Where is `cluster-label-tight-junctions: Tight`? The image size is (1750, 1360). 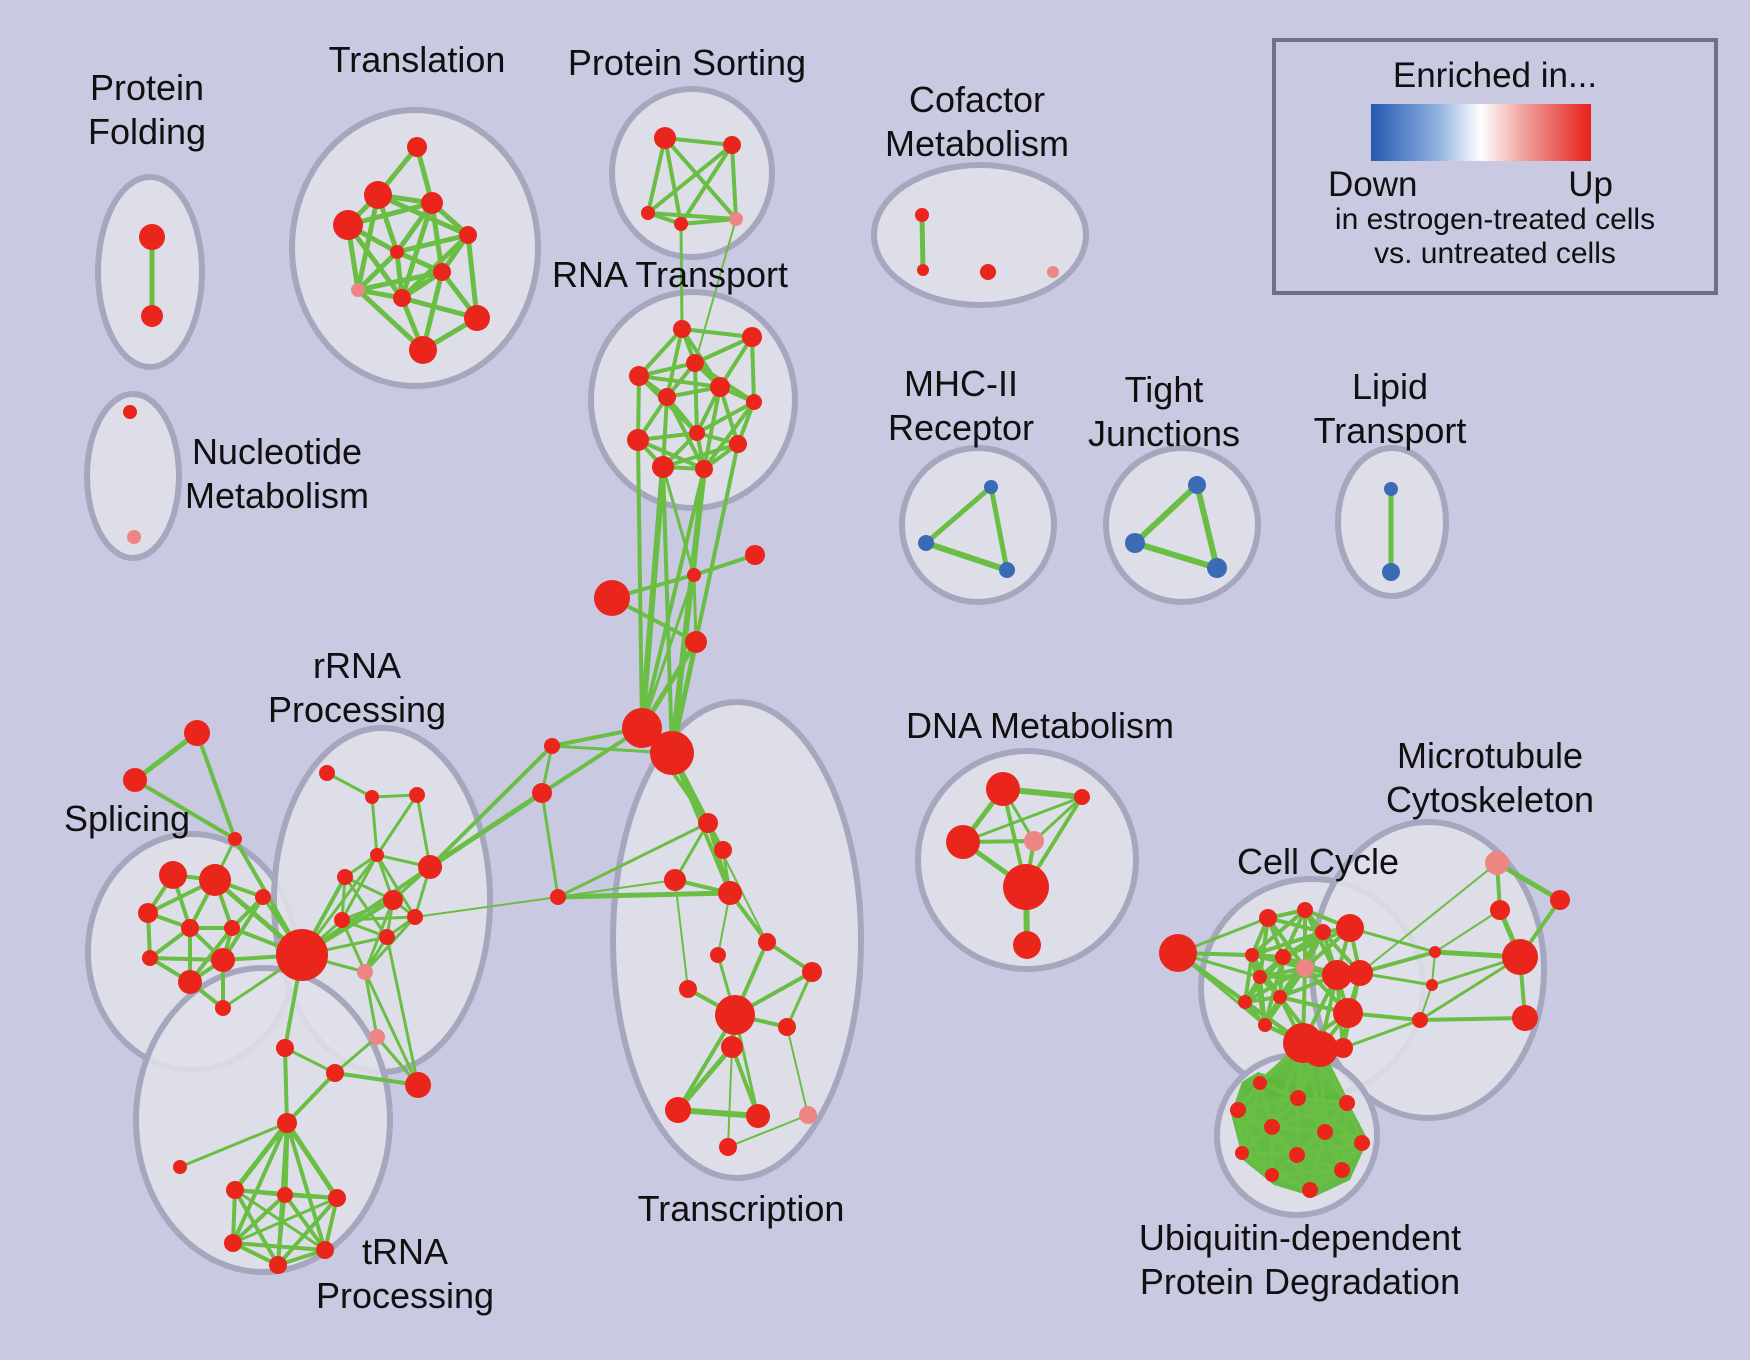
cluster-label-tight-junctions: Tight is located at coordinates (1164, 389).